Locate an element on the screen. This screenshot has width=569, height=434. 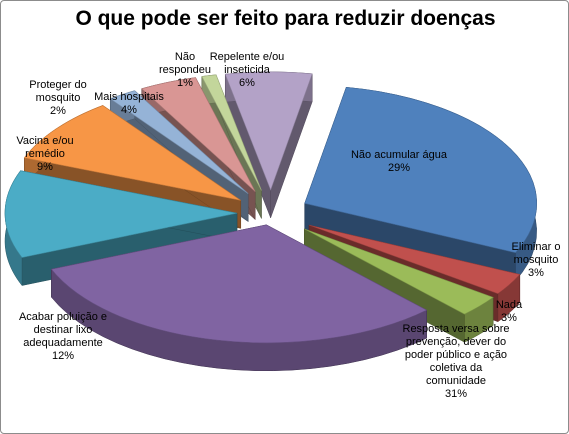
slice-label-1: Eliminar o mosquito 3% is located at coordinates (536, 260).